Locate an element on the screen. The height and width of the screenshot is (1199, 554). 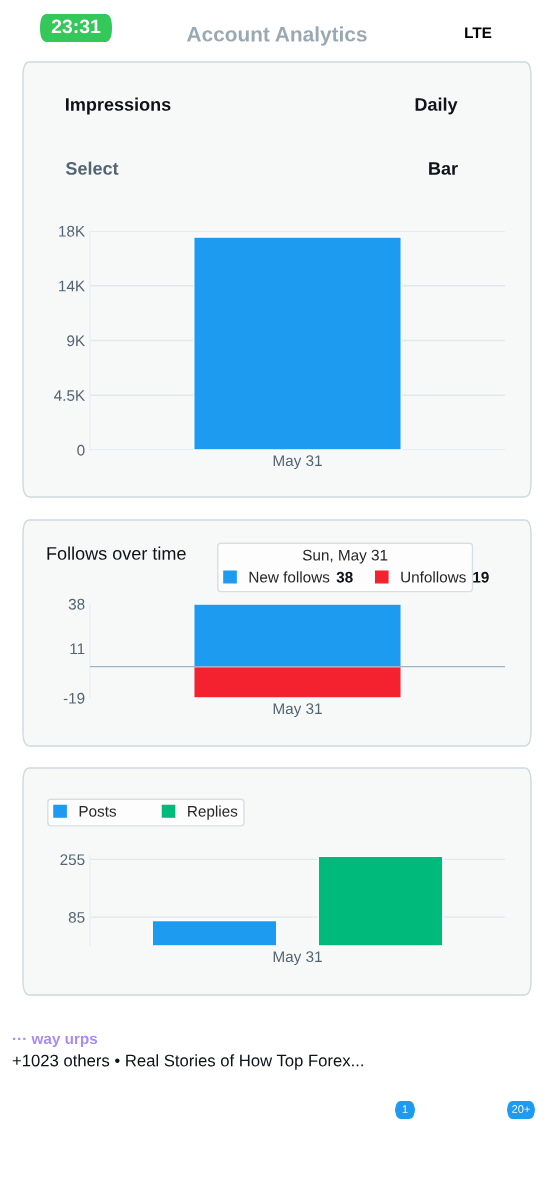
legend-label: Unfollows is located at coordinates (433, 577).